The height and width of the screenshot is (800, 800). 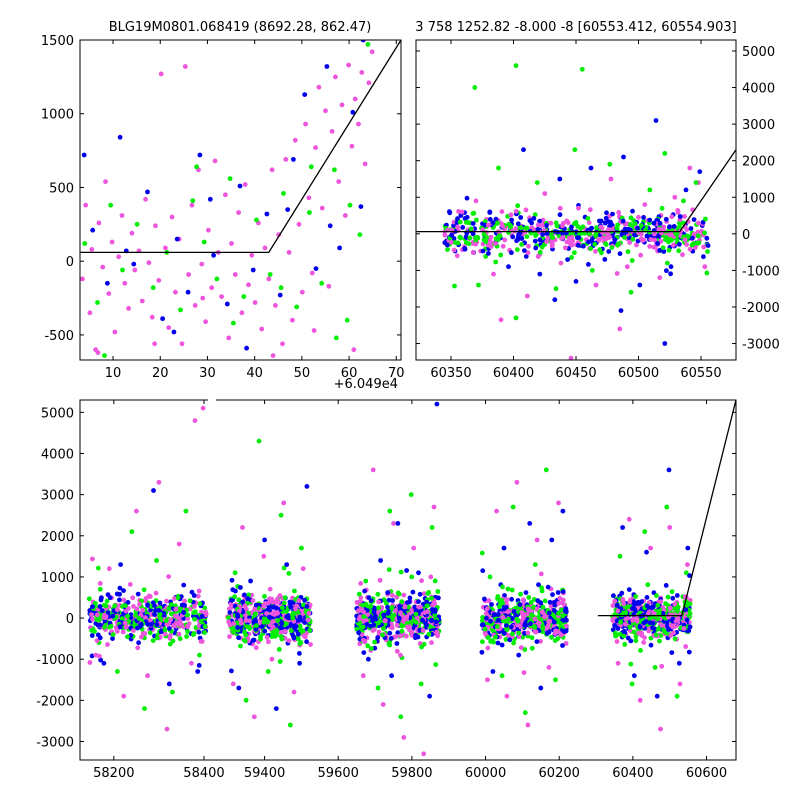 What do you see at coordinates (761, 345) in the screenshot?
I see `y-tick-label: -3000` at bounding box center [761, 345].